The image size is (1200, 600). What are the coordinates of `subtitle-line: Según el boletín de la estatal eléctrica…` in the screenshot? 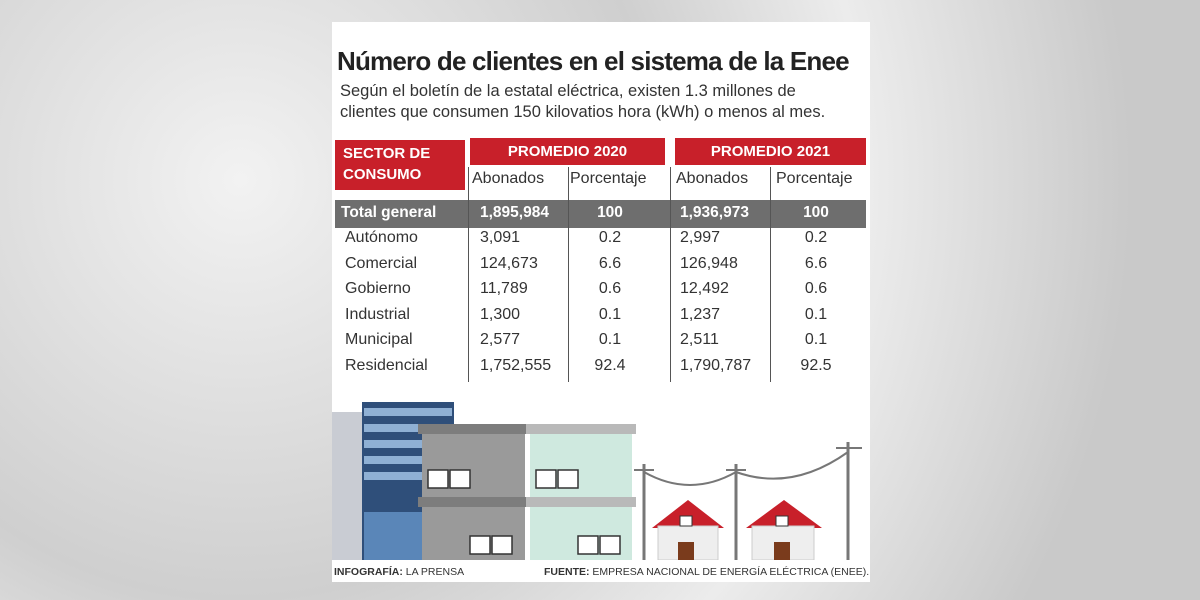 It's located at (568, 91).